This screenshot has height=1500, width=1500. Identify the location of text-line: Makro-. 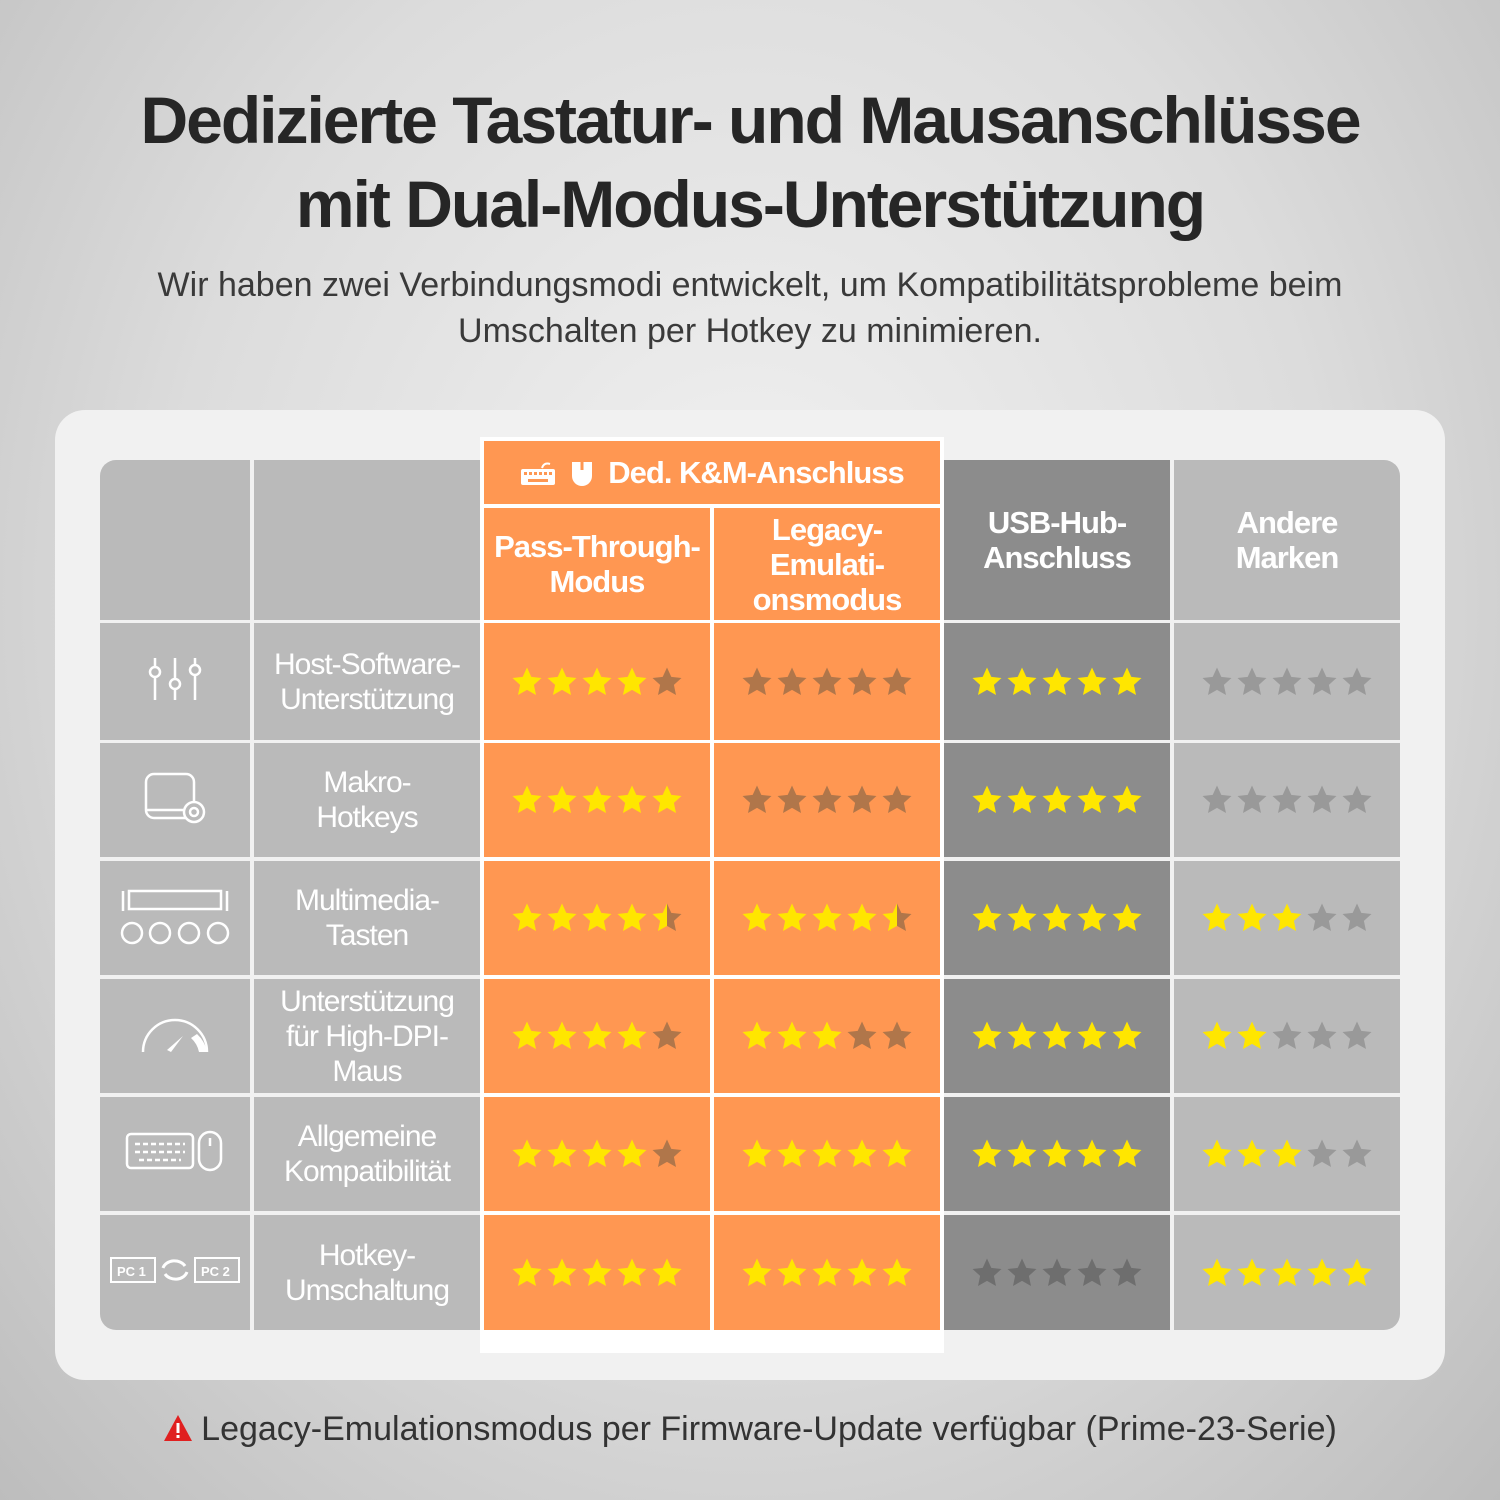
(367, 782).